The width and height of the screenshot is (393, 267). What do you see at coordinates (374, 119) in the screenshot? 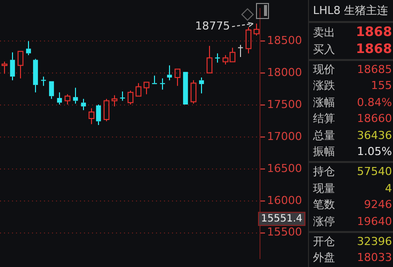
I see `text: 18660` at bounding box center [374, 119].